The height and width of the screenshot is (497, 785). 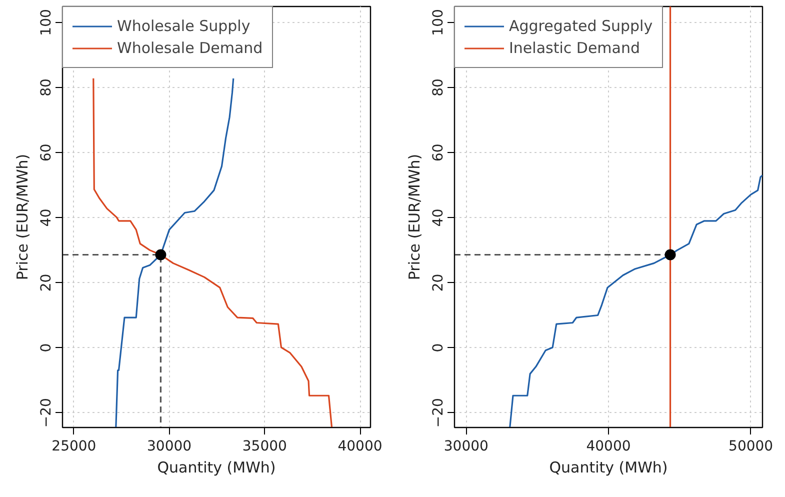 I want to click on line-series, so click(x=174, y=253).